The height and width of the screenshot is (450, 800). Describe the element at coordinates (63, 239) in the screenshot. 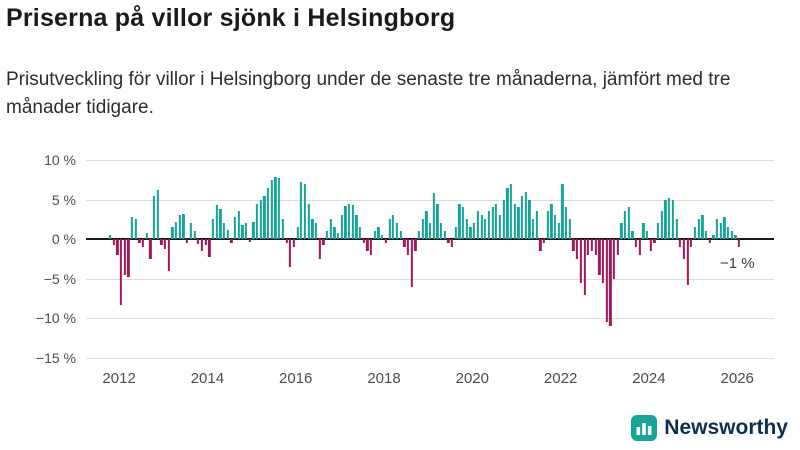

I see `y-axis-label: 0 %` at that location.